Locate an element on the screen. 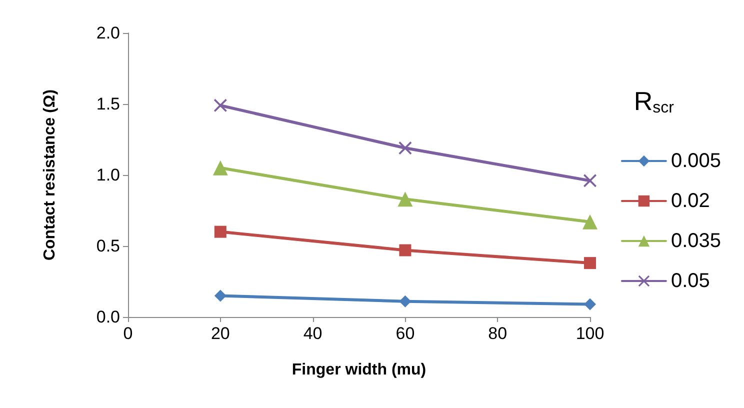  y-tick-label: 1.0 is located at coordinates (108, 175).